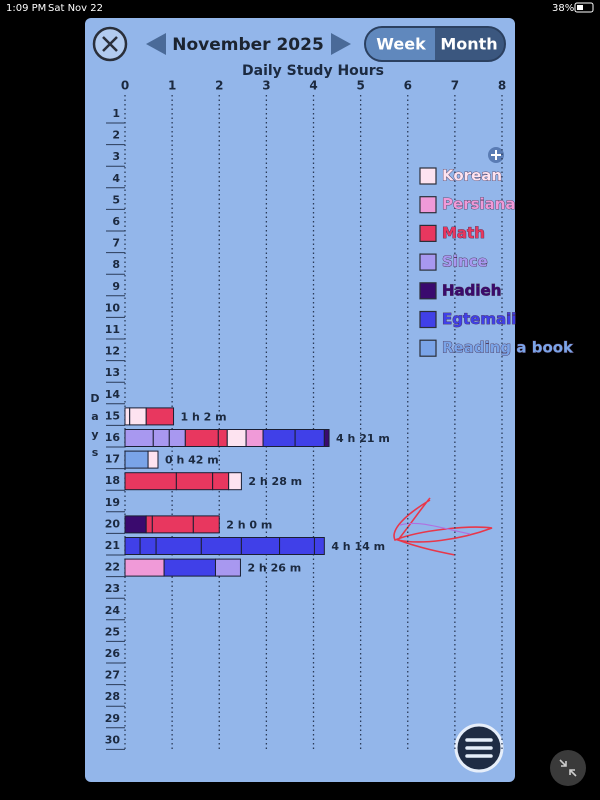  Describe the element at coordinates (502, 86) in the screenshot. I see `x-tick-label: 8` at that location.